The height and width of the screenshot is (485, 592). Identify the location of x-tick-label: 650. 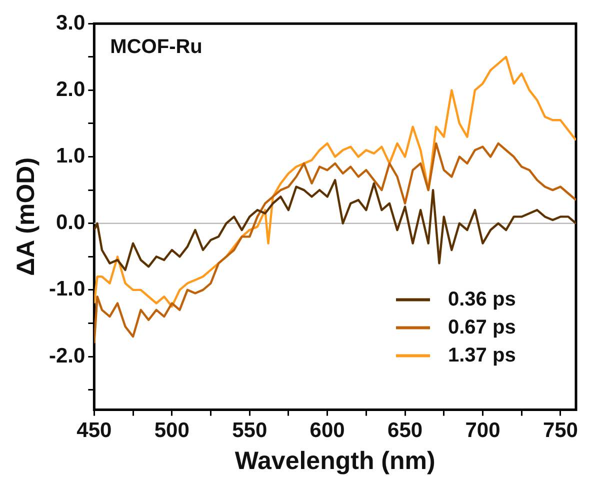
(405, 430).